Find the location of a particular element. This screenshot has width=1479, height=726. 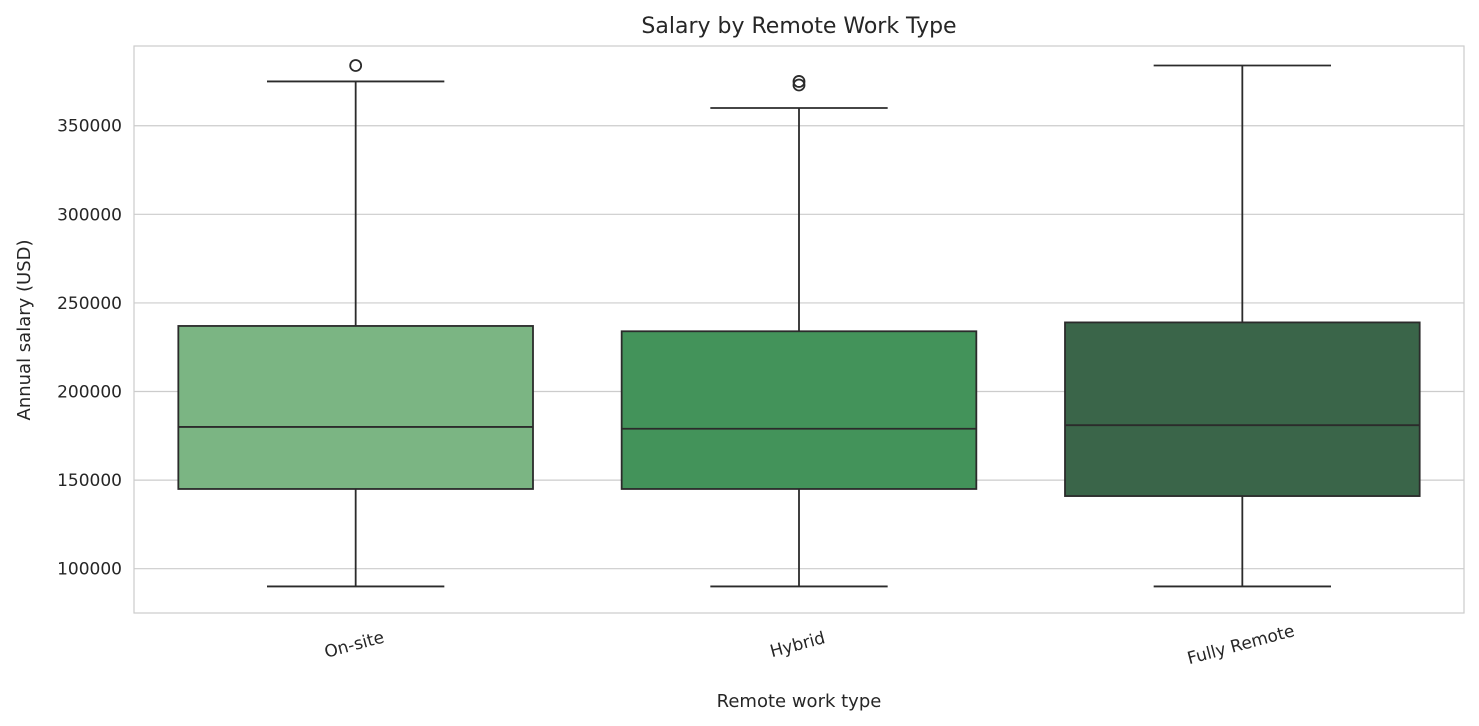

y-tick-label: 100000 is located at coordinates (89, 570).